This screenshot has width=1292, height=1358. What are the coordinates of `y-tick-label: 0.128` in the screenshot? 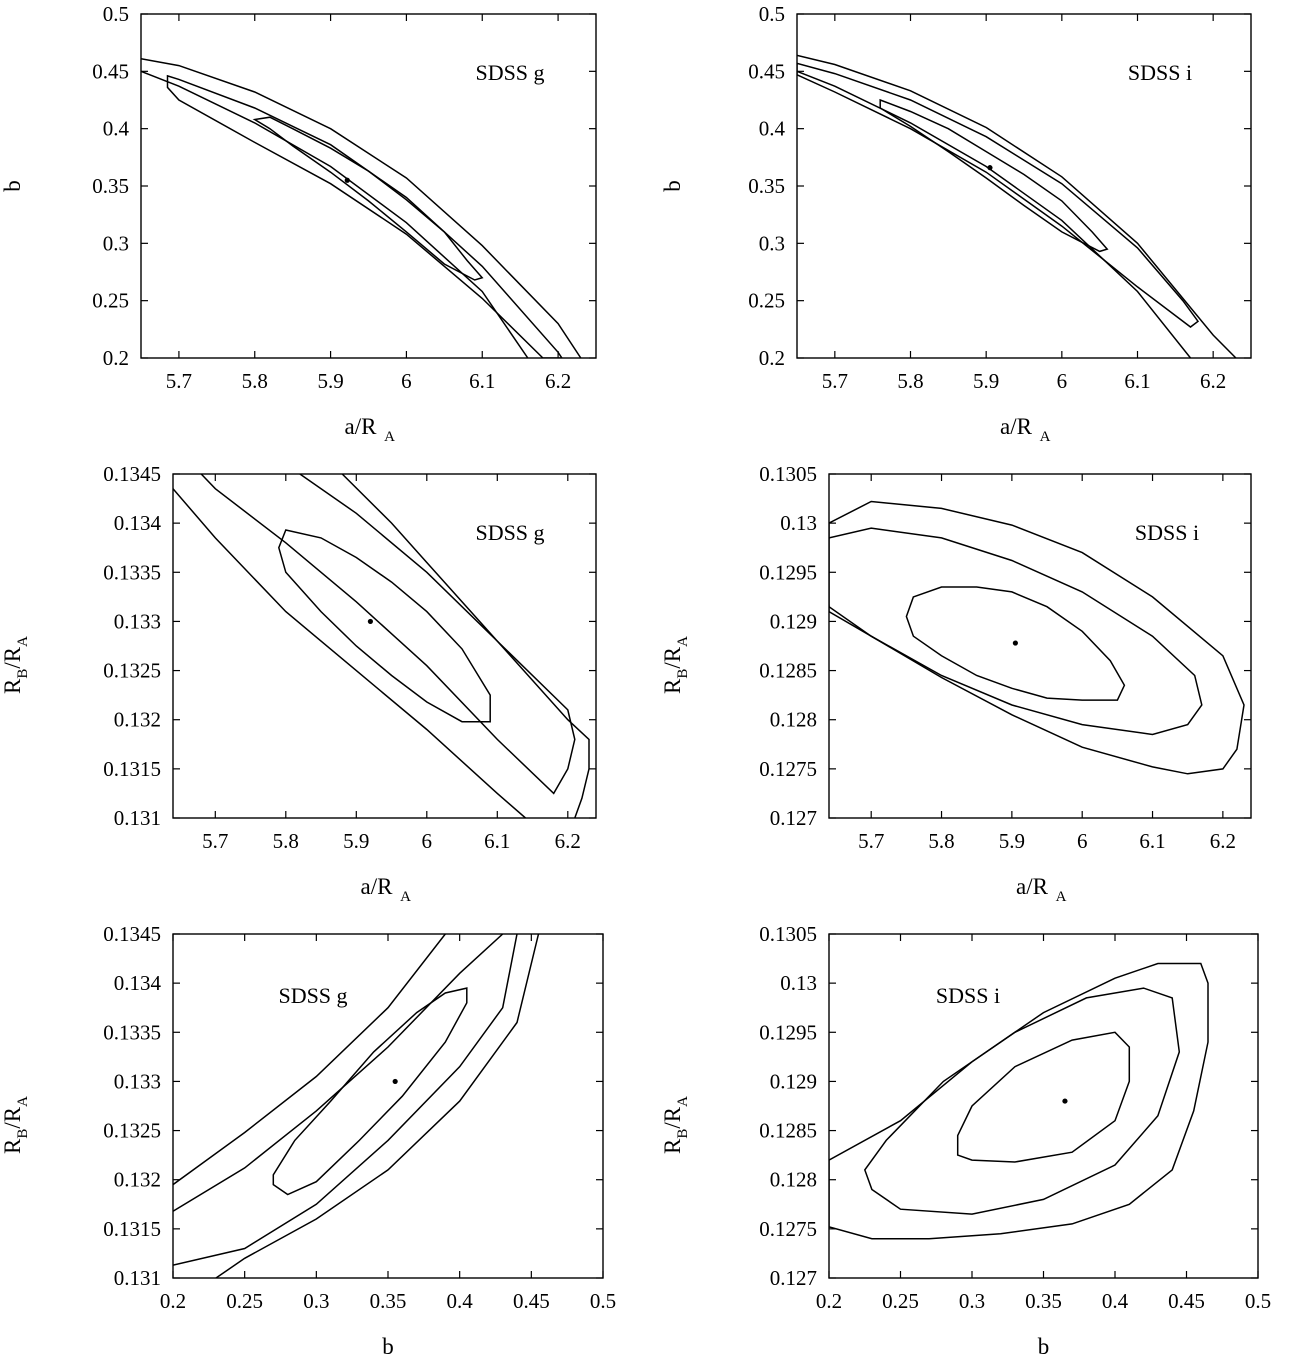 It's located at (793, 1180).